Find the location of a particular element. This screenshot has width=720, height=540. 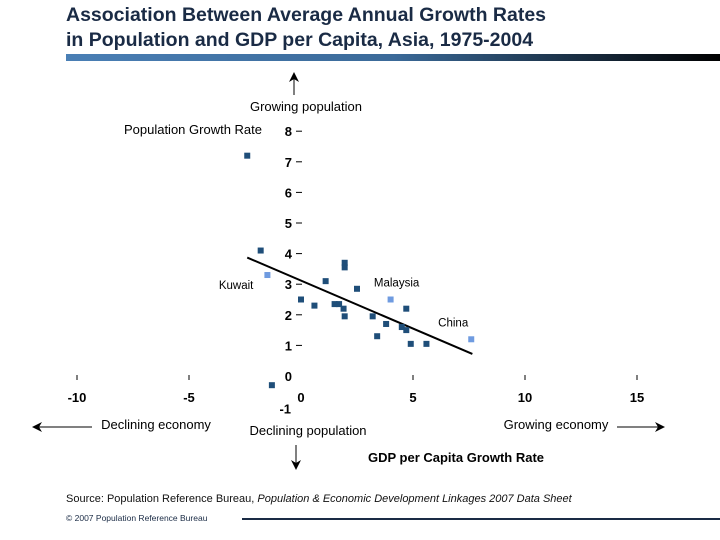

annotation-up: Growing population is located at coordinates (306, 106).